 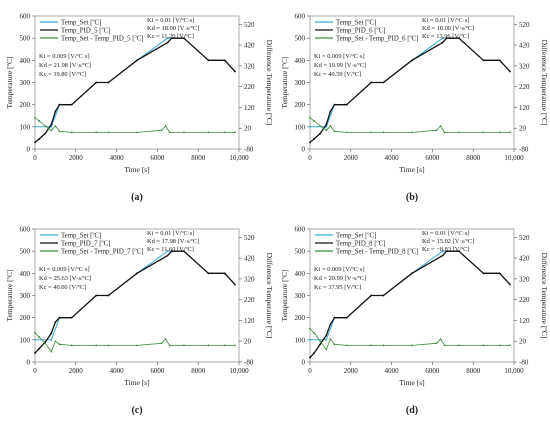 What do you see at coordinates (62, 287) in the screenshot?
I see `annotation-left-2: Kc = 40.00 [V/ºC]` at bounding box center [62, 287].